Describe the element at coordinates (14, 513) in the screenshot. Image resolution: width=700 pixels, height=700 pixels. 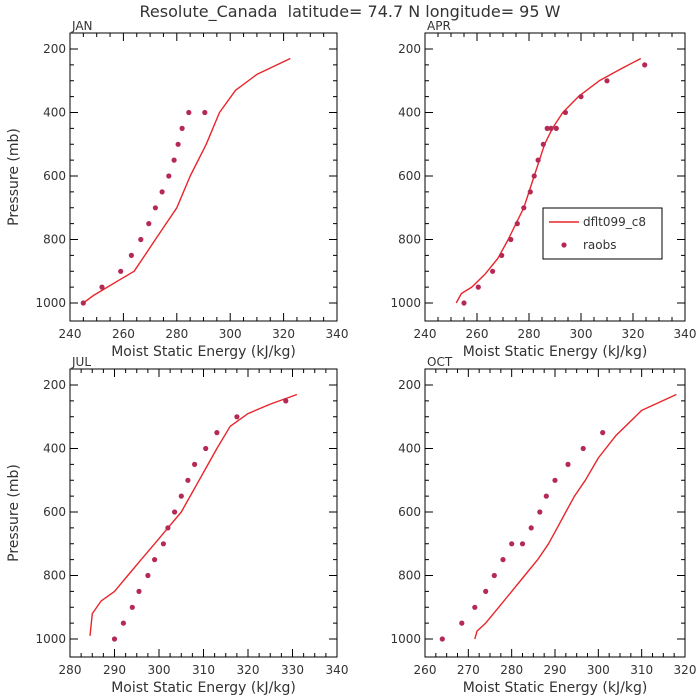
I see `y-axis-label: Pressure (mb)` at that location.